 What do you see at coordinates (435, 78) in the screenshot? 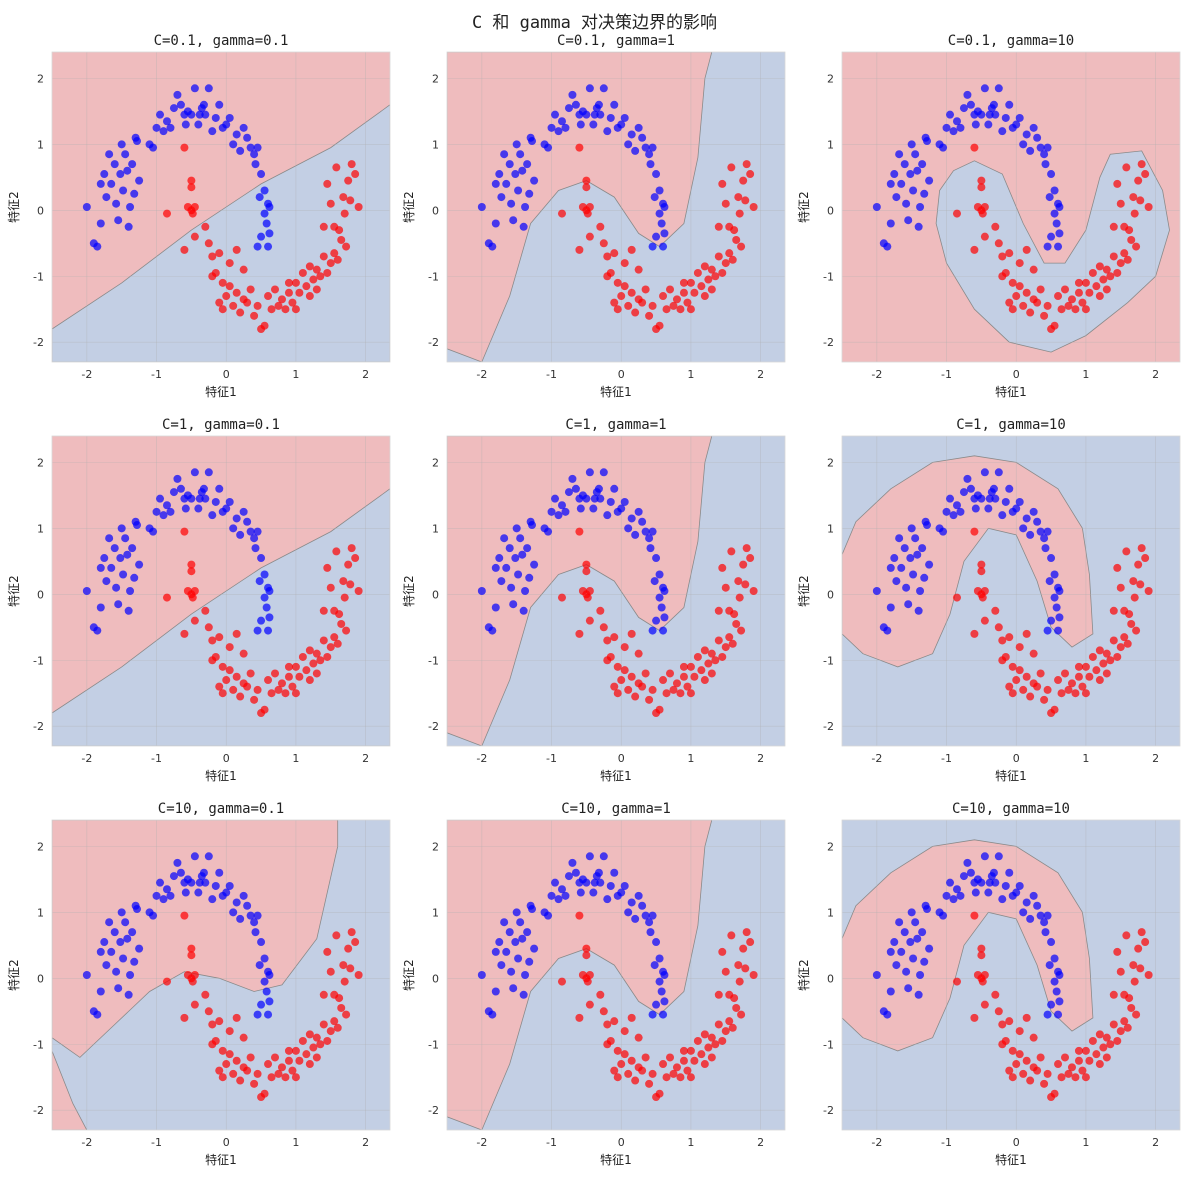
I see `y-tick-label: 2` at bounding box center [435, 78].